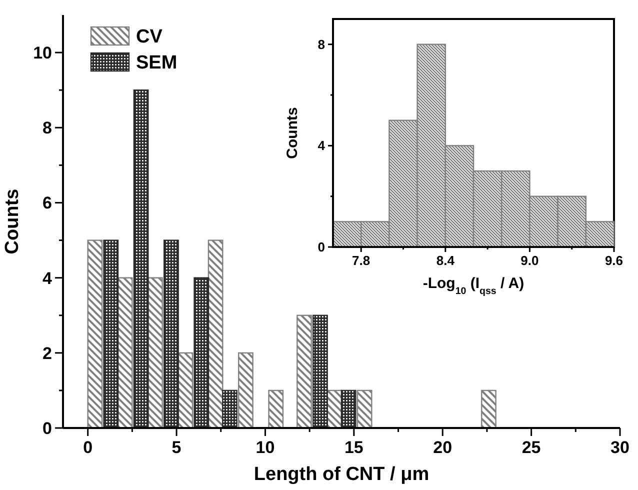  Describe the element at coordinates (620, 447) in the screenshot. I see `x-tick-label: 30` at that location.